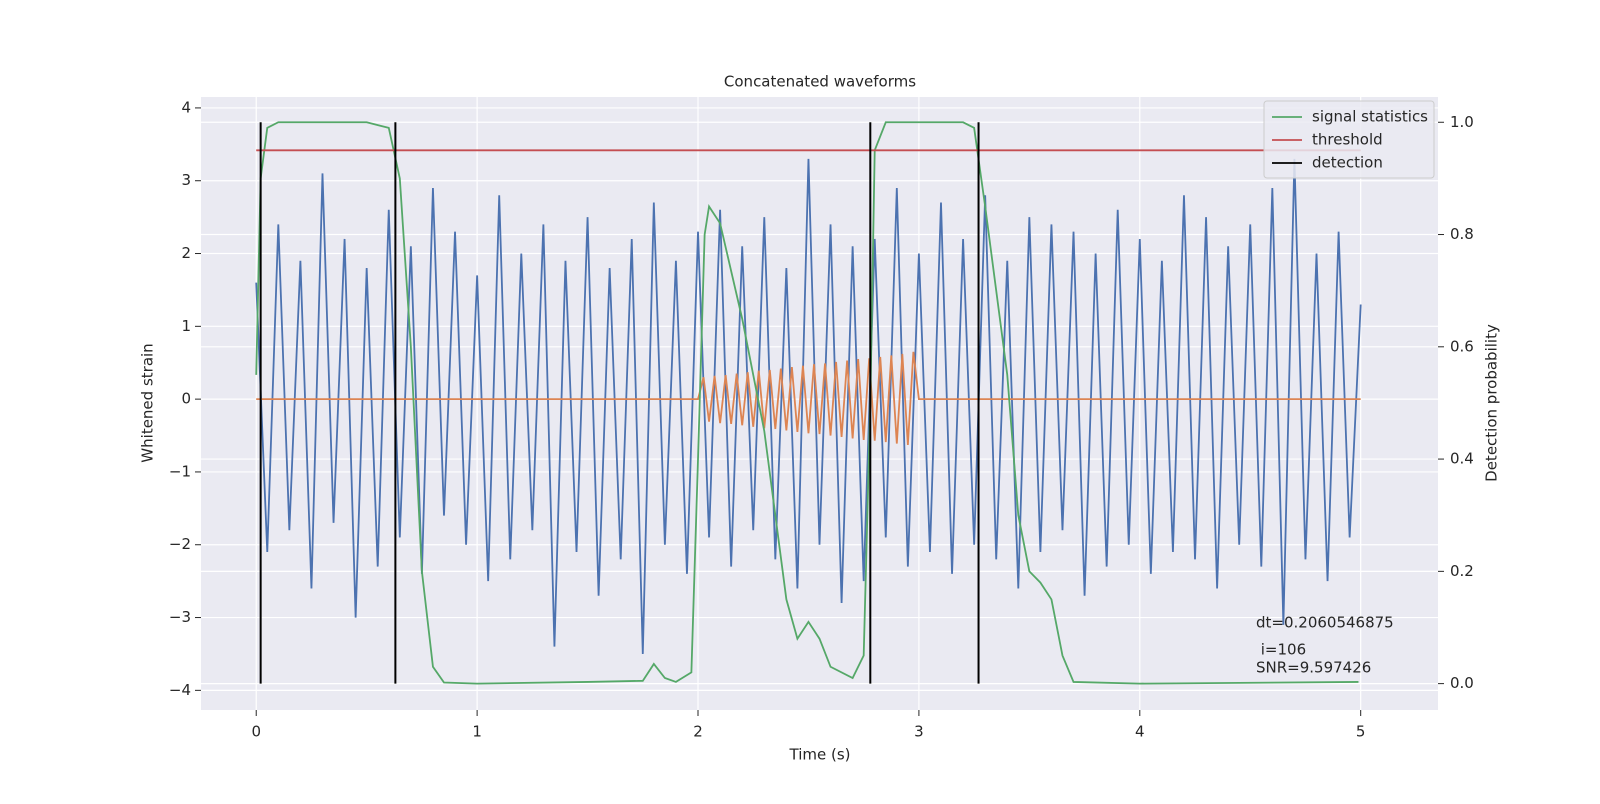 This screenshot has height=804, width=1600. I want to click on y-tick-label: 3, so click(186, 180).